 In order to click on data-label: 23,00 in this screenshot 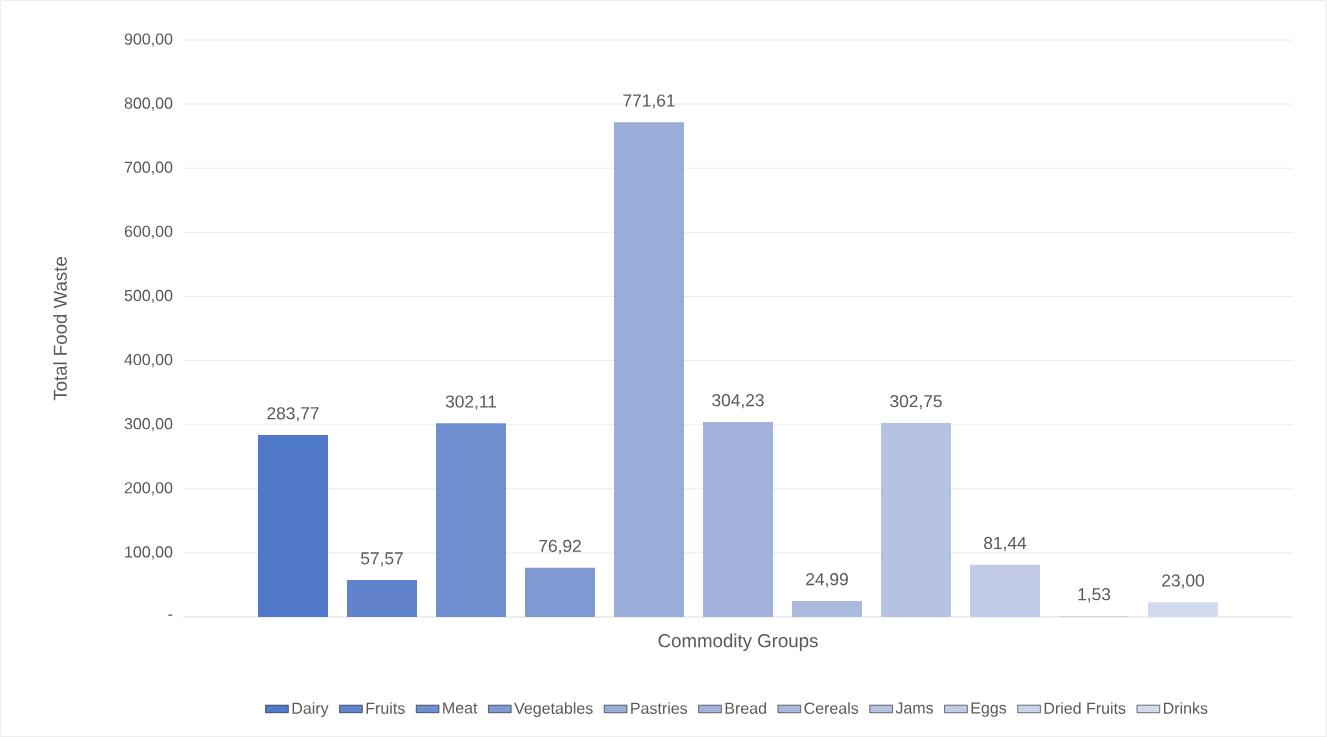, I will do `click(1183, 581)`.